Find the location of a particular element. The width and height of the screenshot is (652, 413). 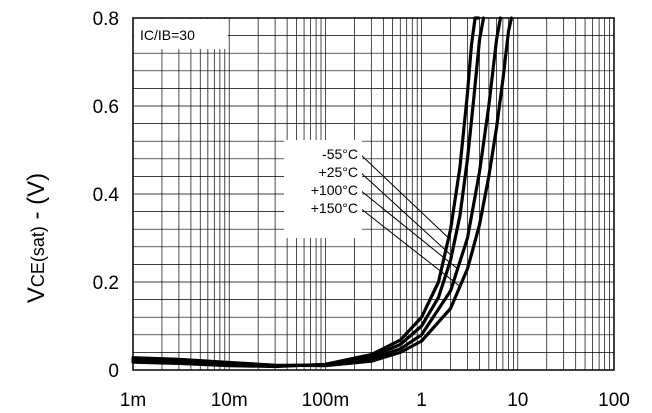

y-axis-label: VCE(sat) - (V) is located at coordinates (36, 238).